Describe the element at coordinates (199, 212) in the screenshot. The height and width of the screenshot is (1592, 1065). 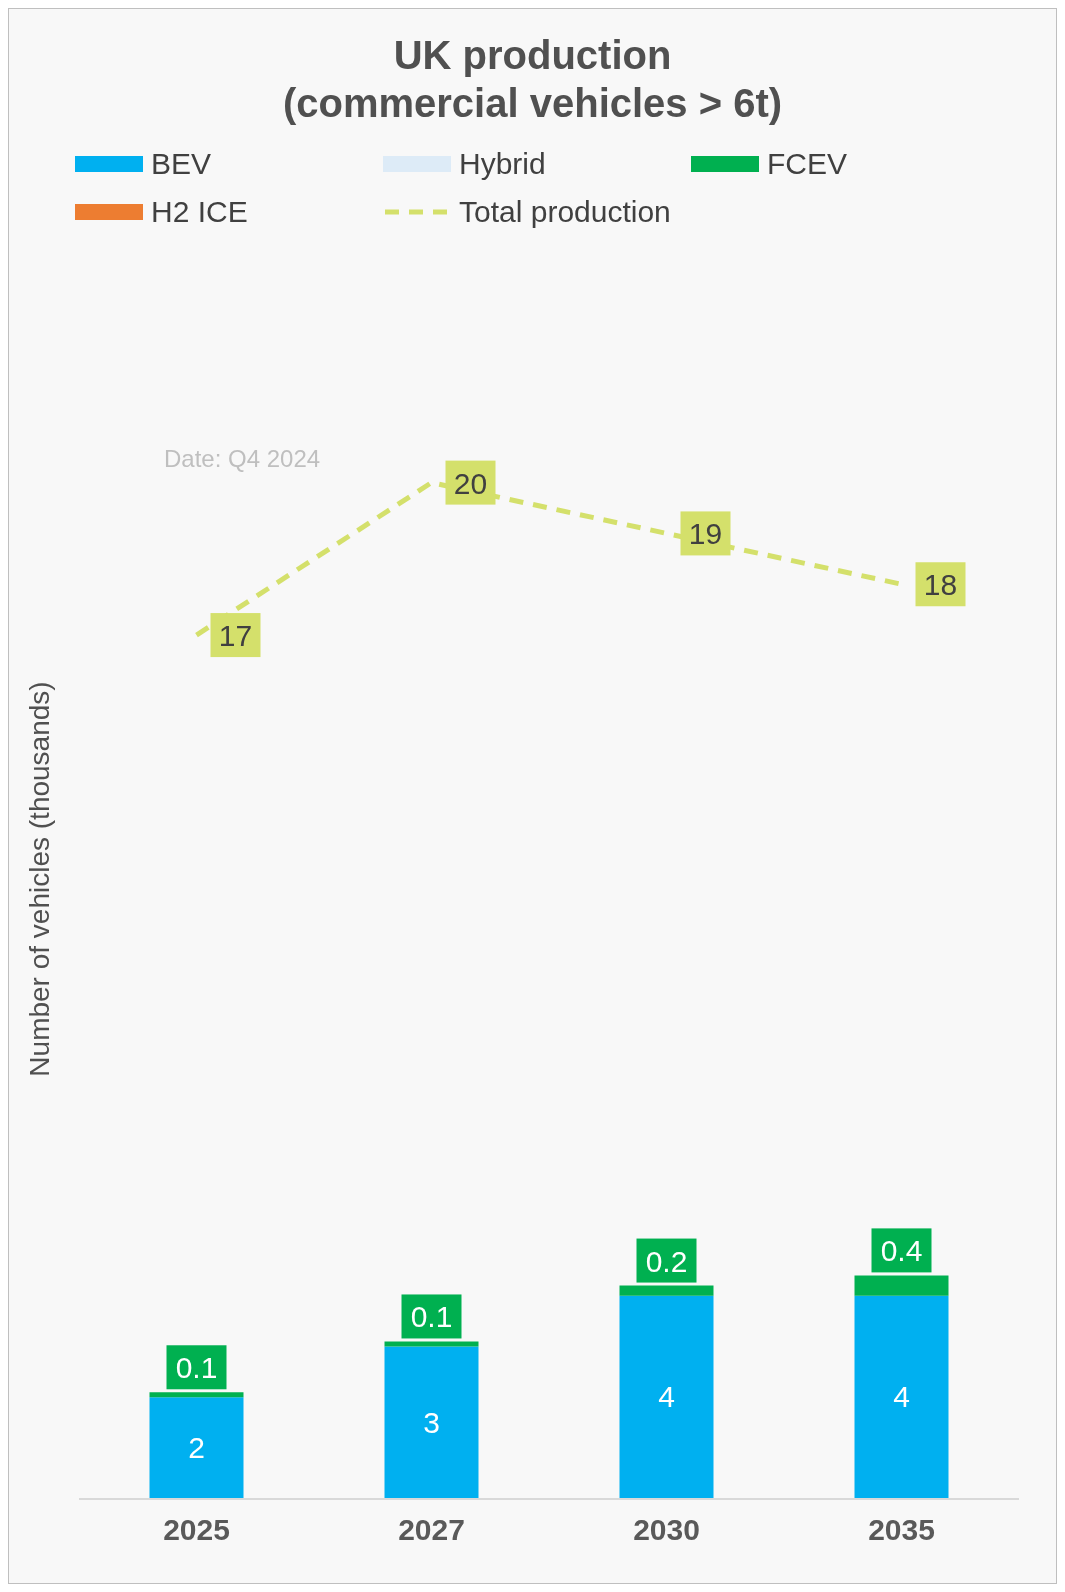
I see `legend-label: H2 ICE` at that location.